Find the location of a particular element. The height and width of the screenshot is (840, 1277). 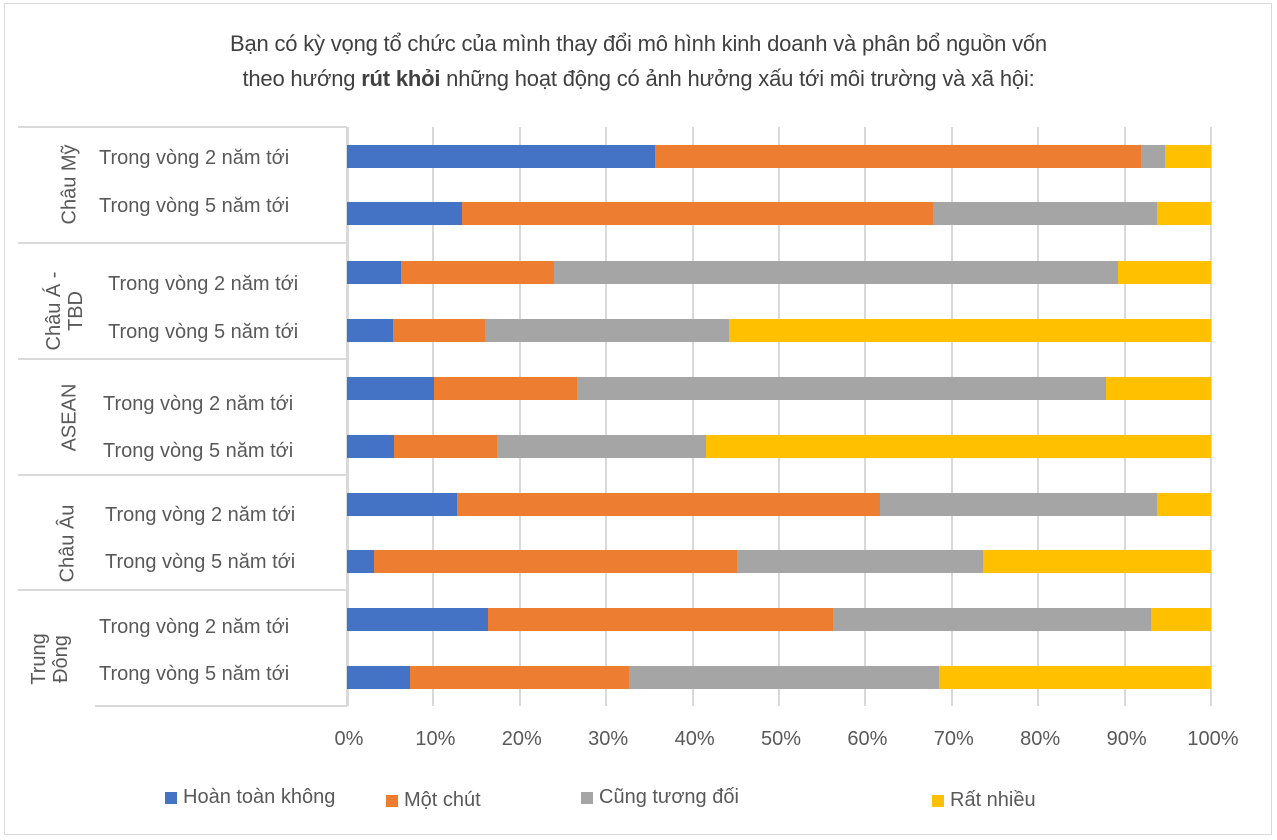

legend-label: Rất nhiều is located at coordinates (993, 800).